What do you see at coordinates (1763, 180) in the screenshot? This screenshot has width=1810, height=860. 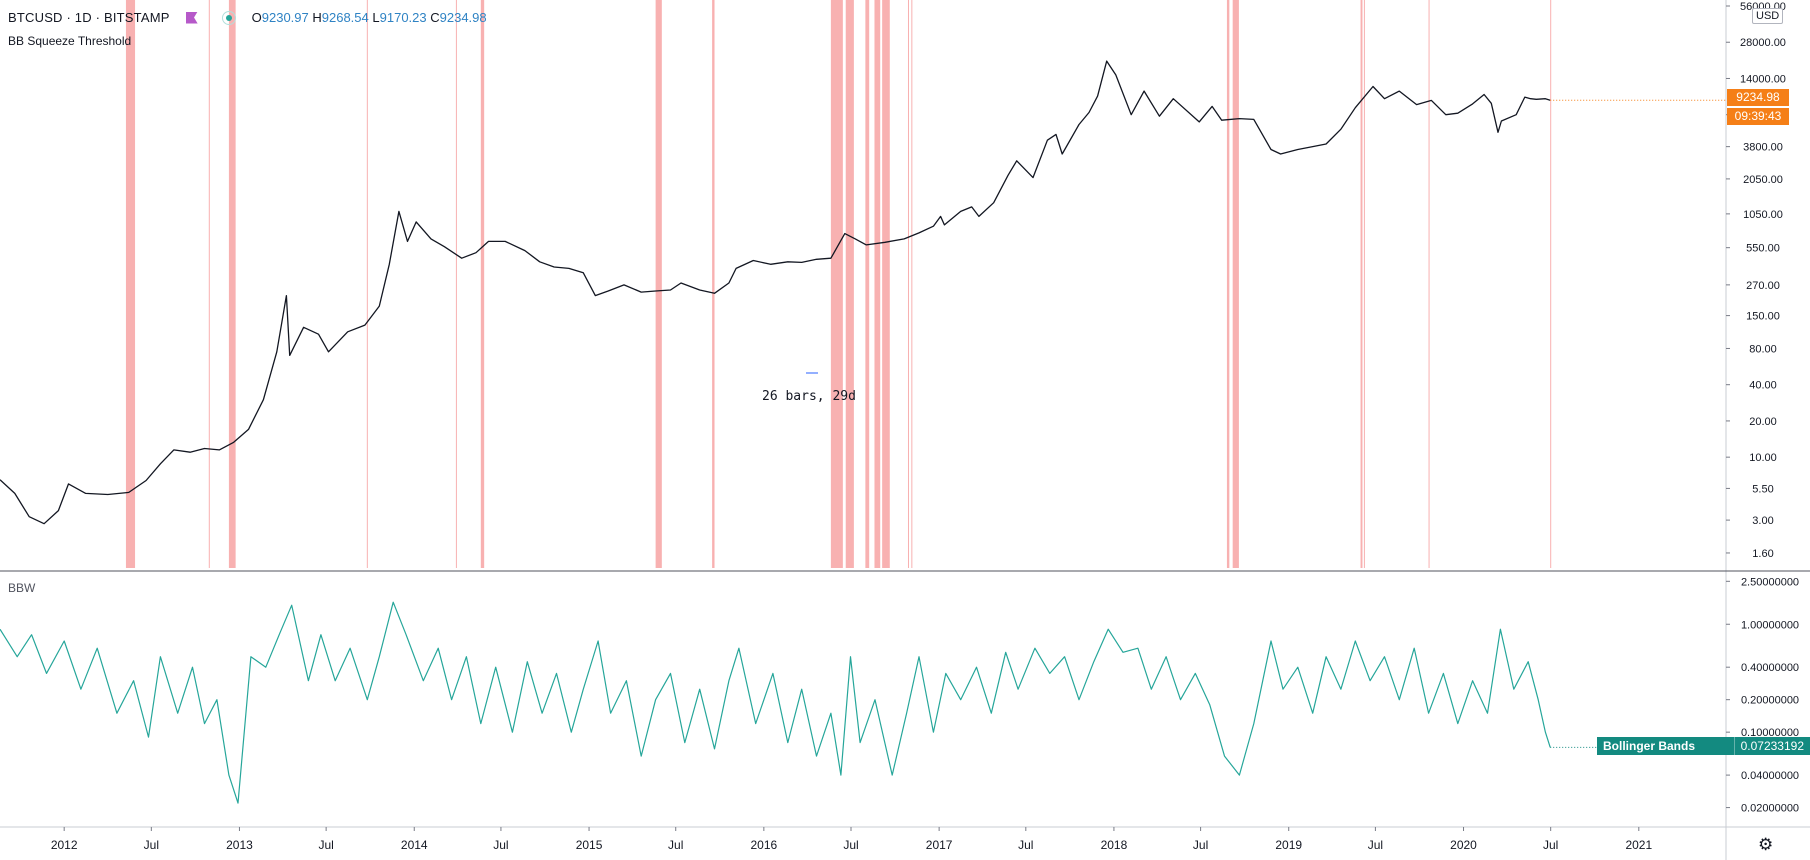 I see `price-tick-label: 2050.00` at bounding box center [1763, 180].